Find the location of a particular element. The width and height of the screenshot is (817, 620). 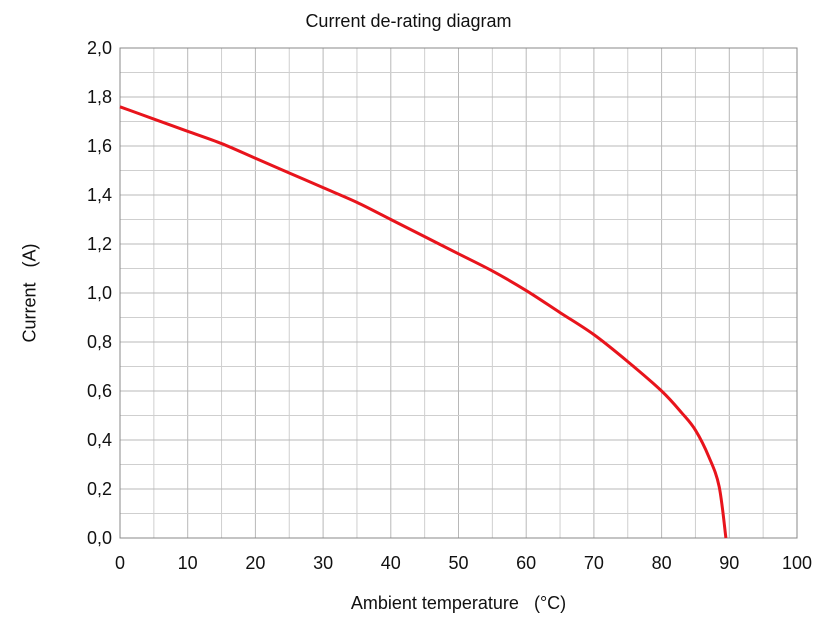

y-tick-label: 0,0 is located at coordinates (99, 538).